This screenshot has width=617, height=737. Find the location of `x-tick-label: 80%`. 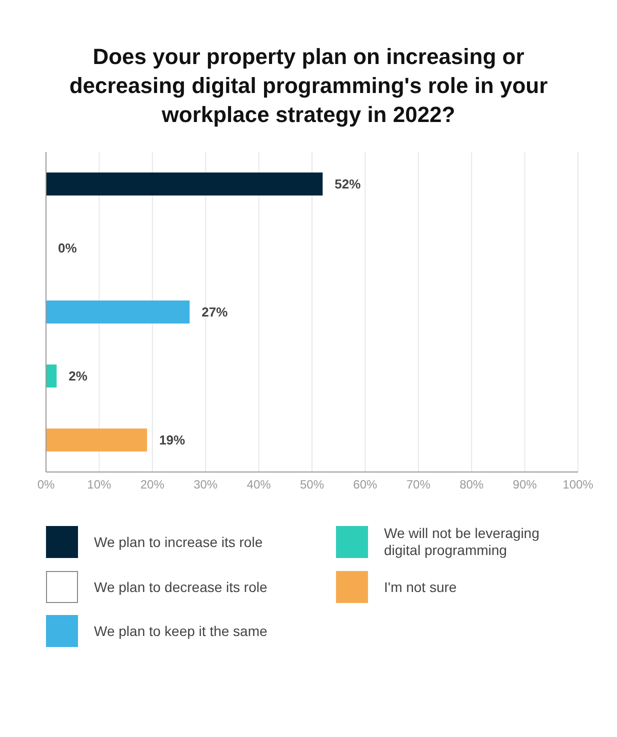

x-tick-label: 80% is located at coordinates (472, 485).